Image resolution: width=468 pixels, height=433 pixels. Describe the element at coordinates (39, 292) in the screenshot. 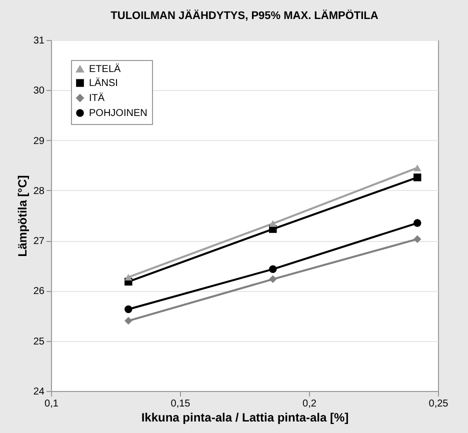

I see `y-tick-label: 26` at that location.